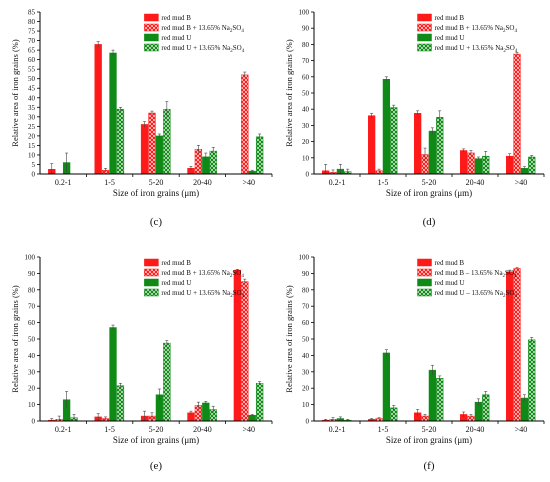 The height and width of the screenshot is (482, 550). What do you see at coordinates (429, 466) in the screenshot?
I see `panel-label: (f)` at bounding box center [429, 466].